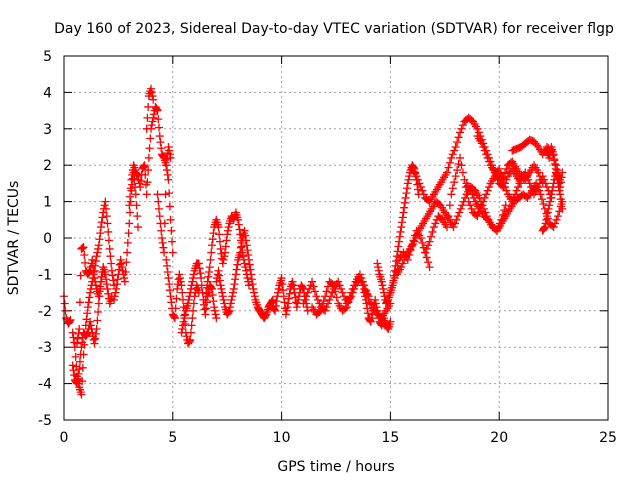 The width and height of the screenshot is (640, 480). I want to click on x-tick-label: 5, so click(172, 438).